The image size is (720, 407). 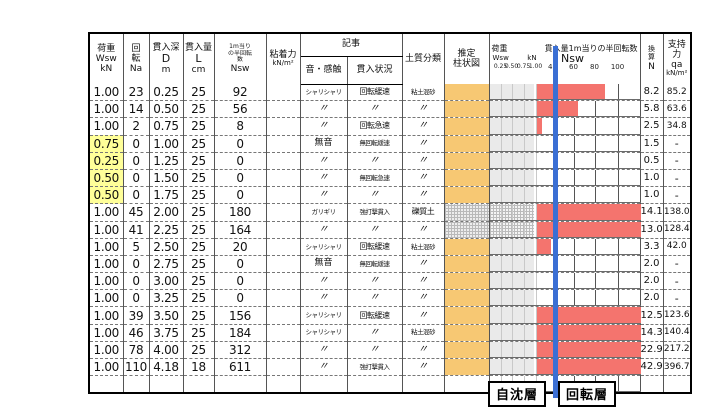 What do you see at coordinates (467, 58) in the screenshot?
I see `header-soil-column: 推定 柱状図` at bounding box center [467, 58].